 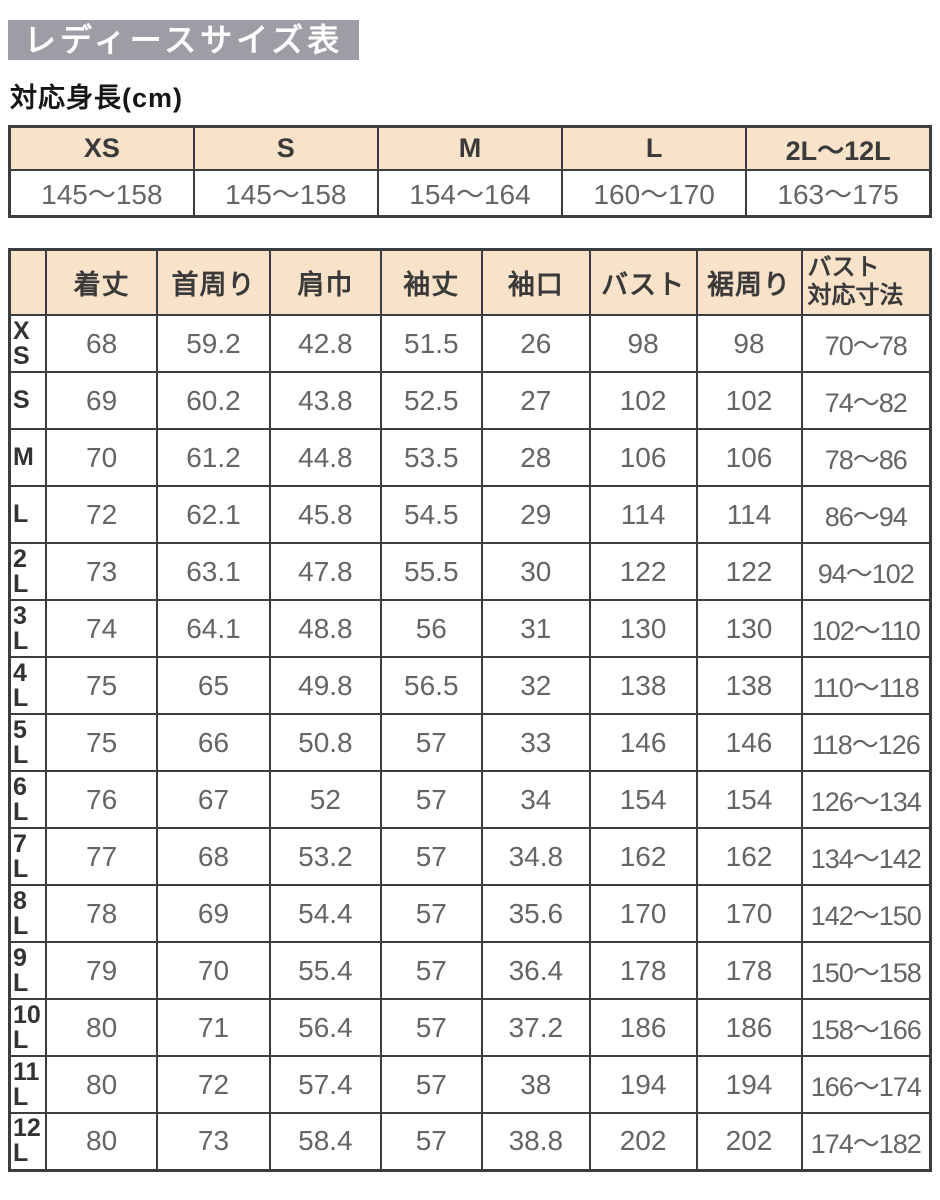 What do you see at coordinates (28, 282) in the screenshot?
I see `corner-cell` at bounding box center [28, 282].